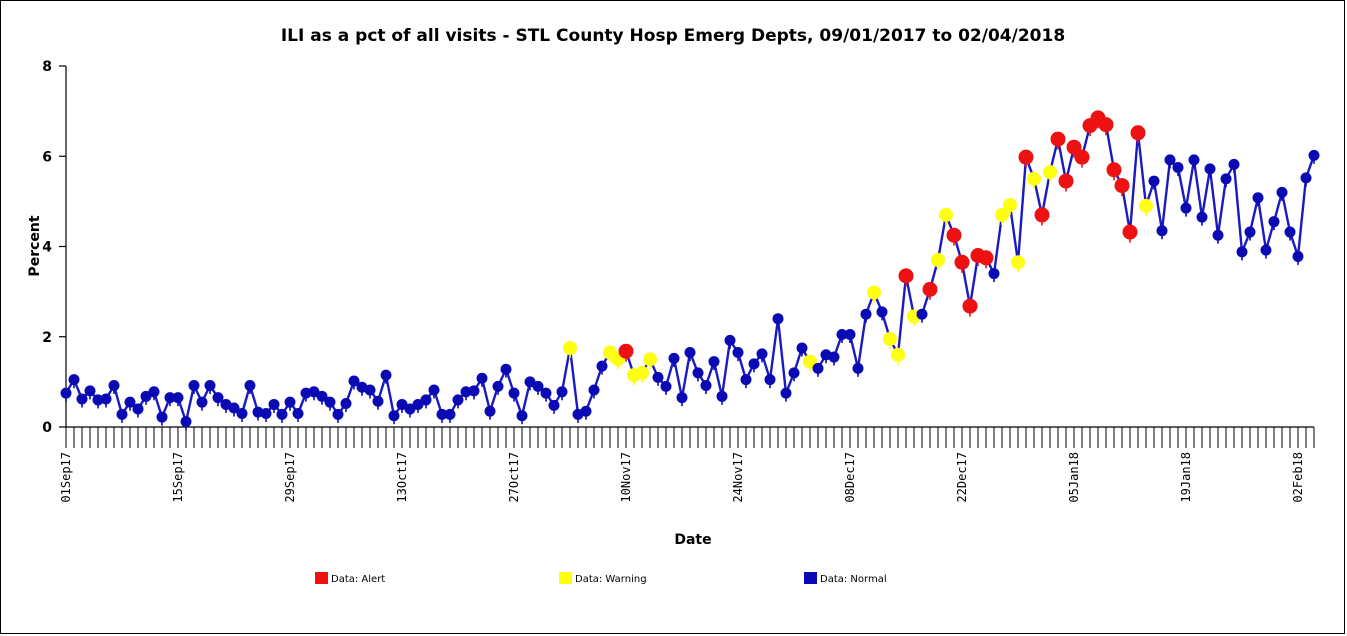  What do you see at coordinates (358, 579) in the screenshot?
I see `legend-label: Data: Alert` at bounding box center [358, 579].